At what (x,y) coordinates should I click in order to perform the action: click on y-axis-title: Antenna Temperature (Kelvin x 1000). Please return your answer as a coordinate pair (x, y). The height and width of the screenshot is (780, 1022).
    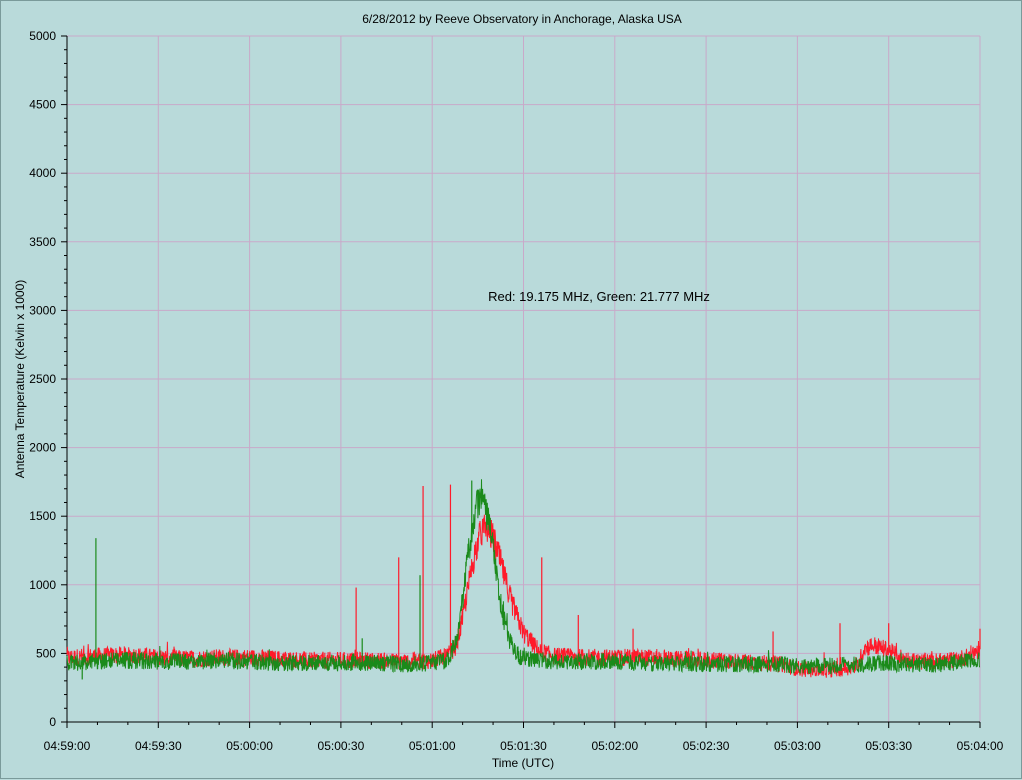
    Looking at the image, I should click on (20, 379).